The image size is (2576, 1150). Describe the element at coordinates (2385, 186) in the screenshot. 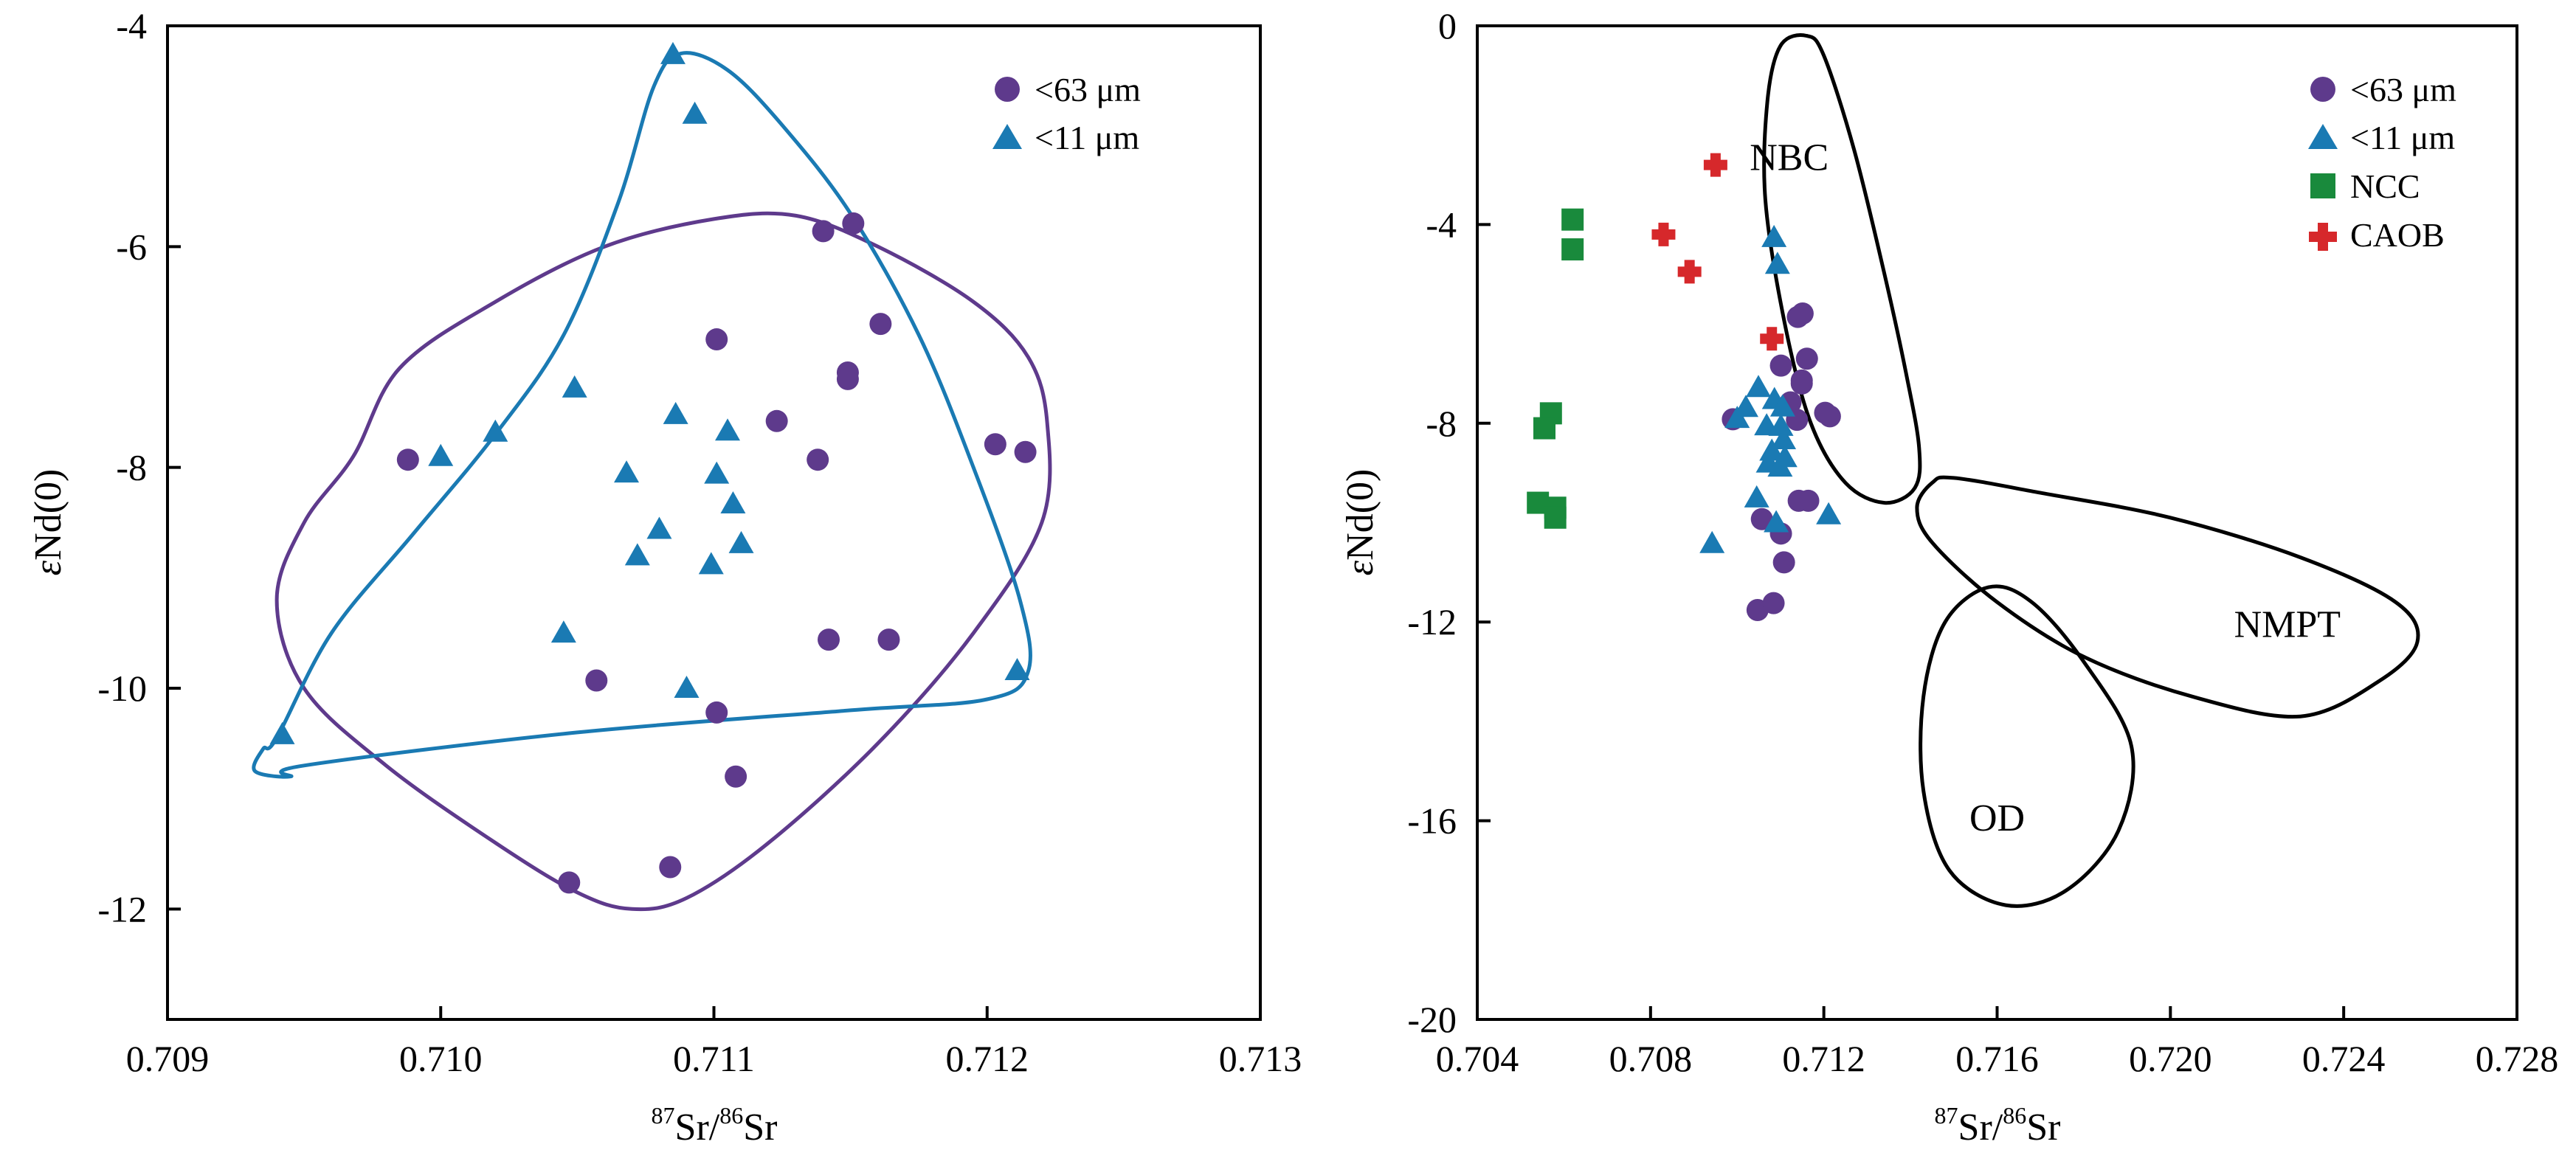

I see `legend-label: NCC` at that location.